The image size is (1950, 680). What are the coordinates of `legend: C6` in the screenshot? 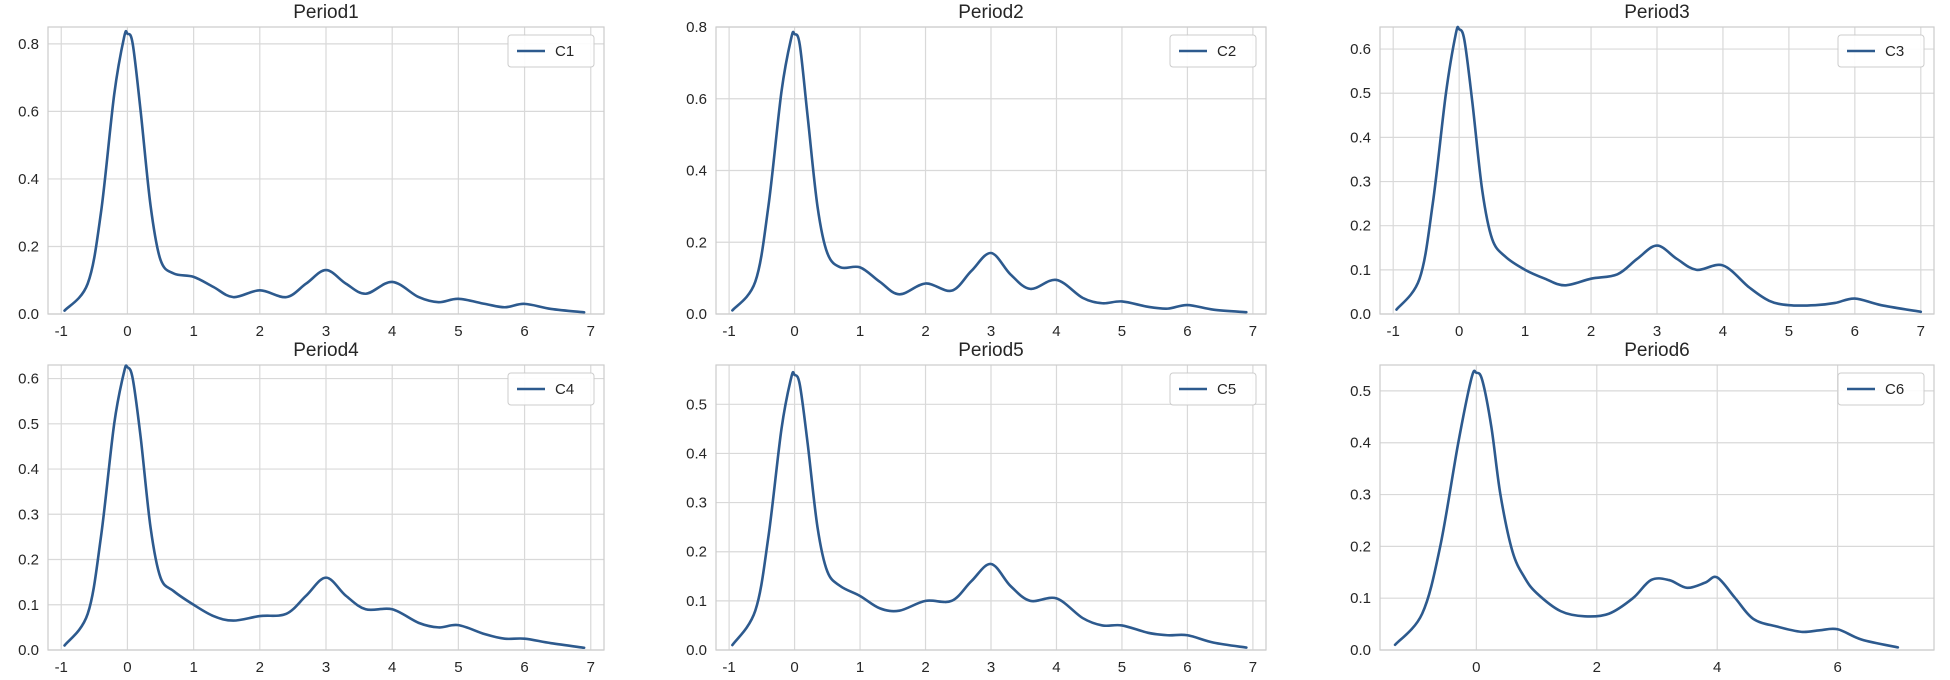 It's located at (1881, 389).